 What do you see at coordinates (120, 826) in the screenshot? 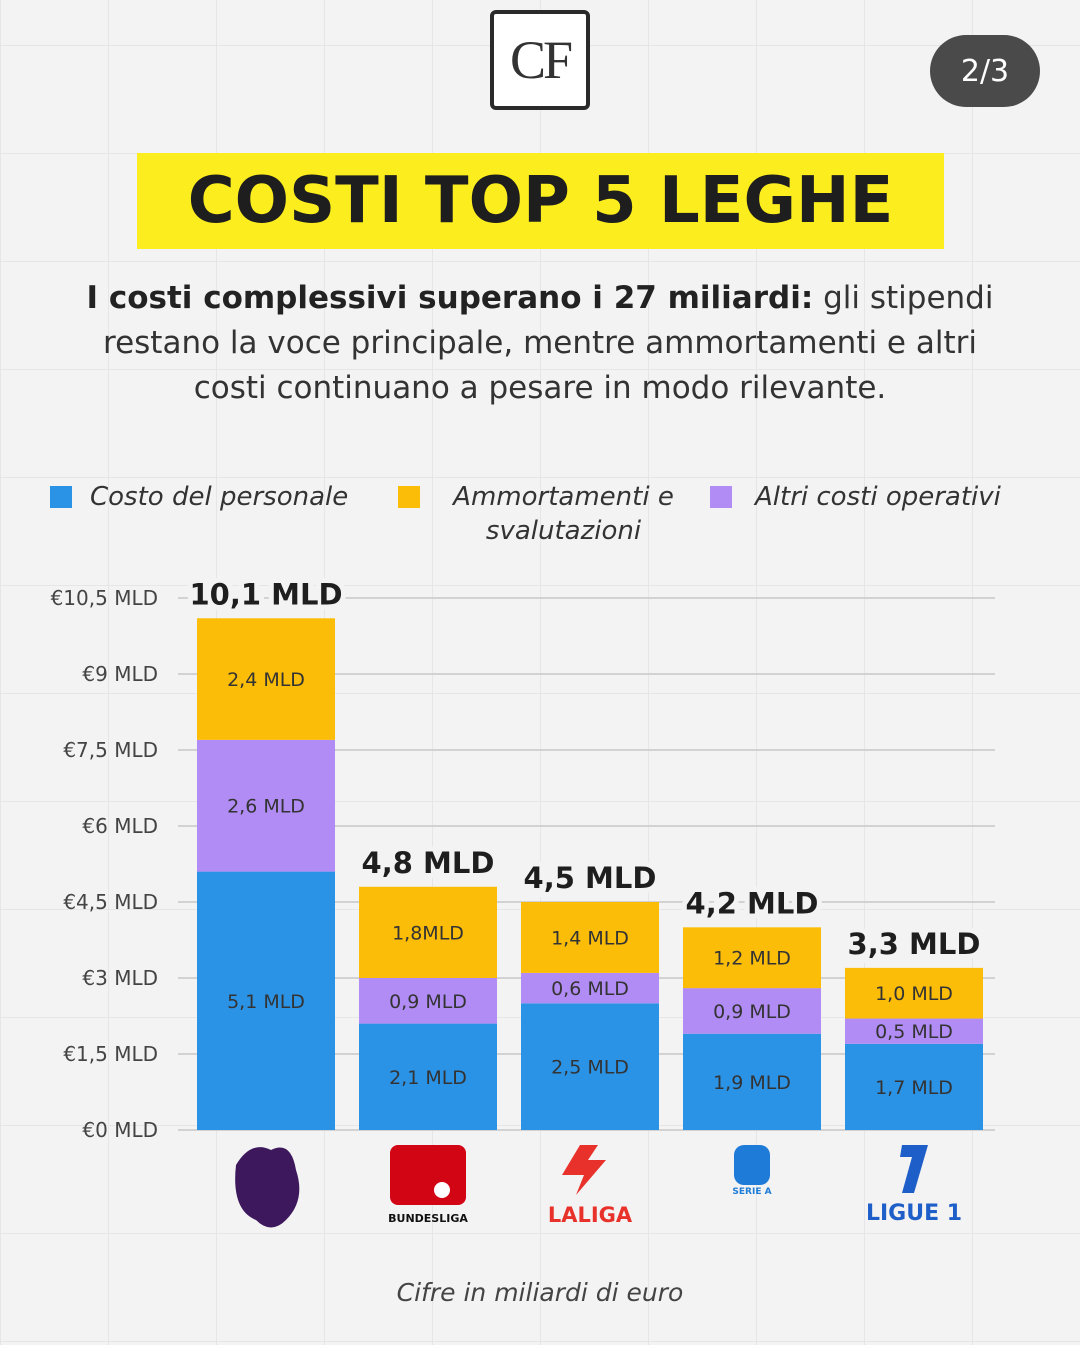
I see `y-tick-label: €6 MLD` at bounding box center [120, 826].